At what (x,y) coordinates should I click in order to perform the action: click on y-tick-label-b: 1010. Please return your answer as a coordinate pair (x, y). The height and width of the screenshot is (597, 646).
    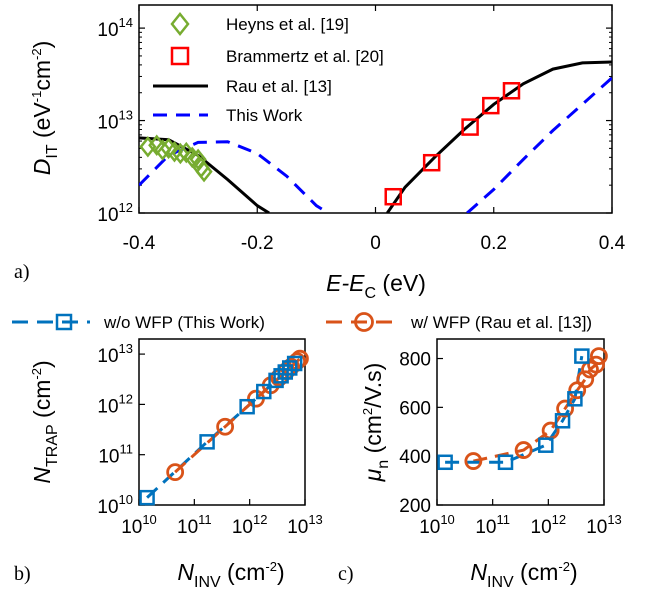
    Looking at the image, I should click on (115, 505).